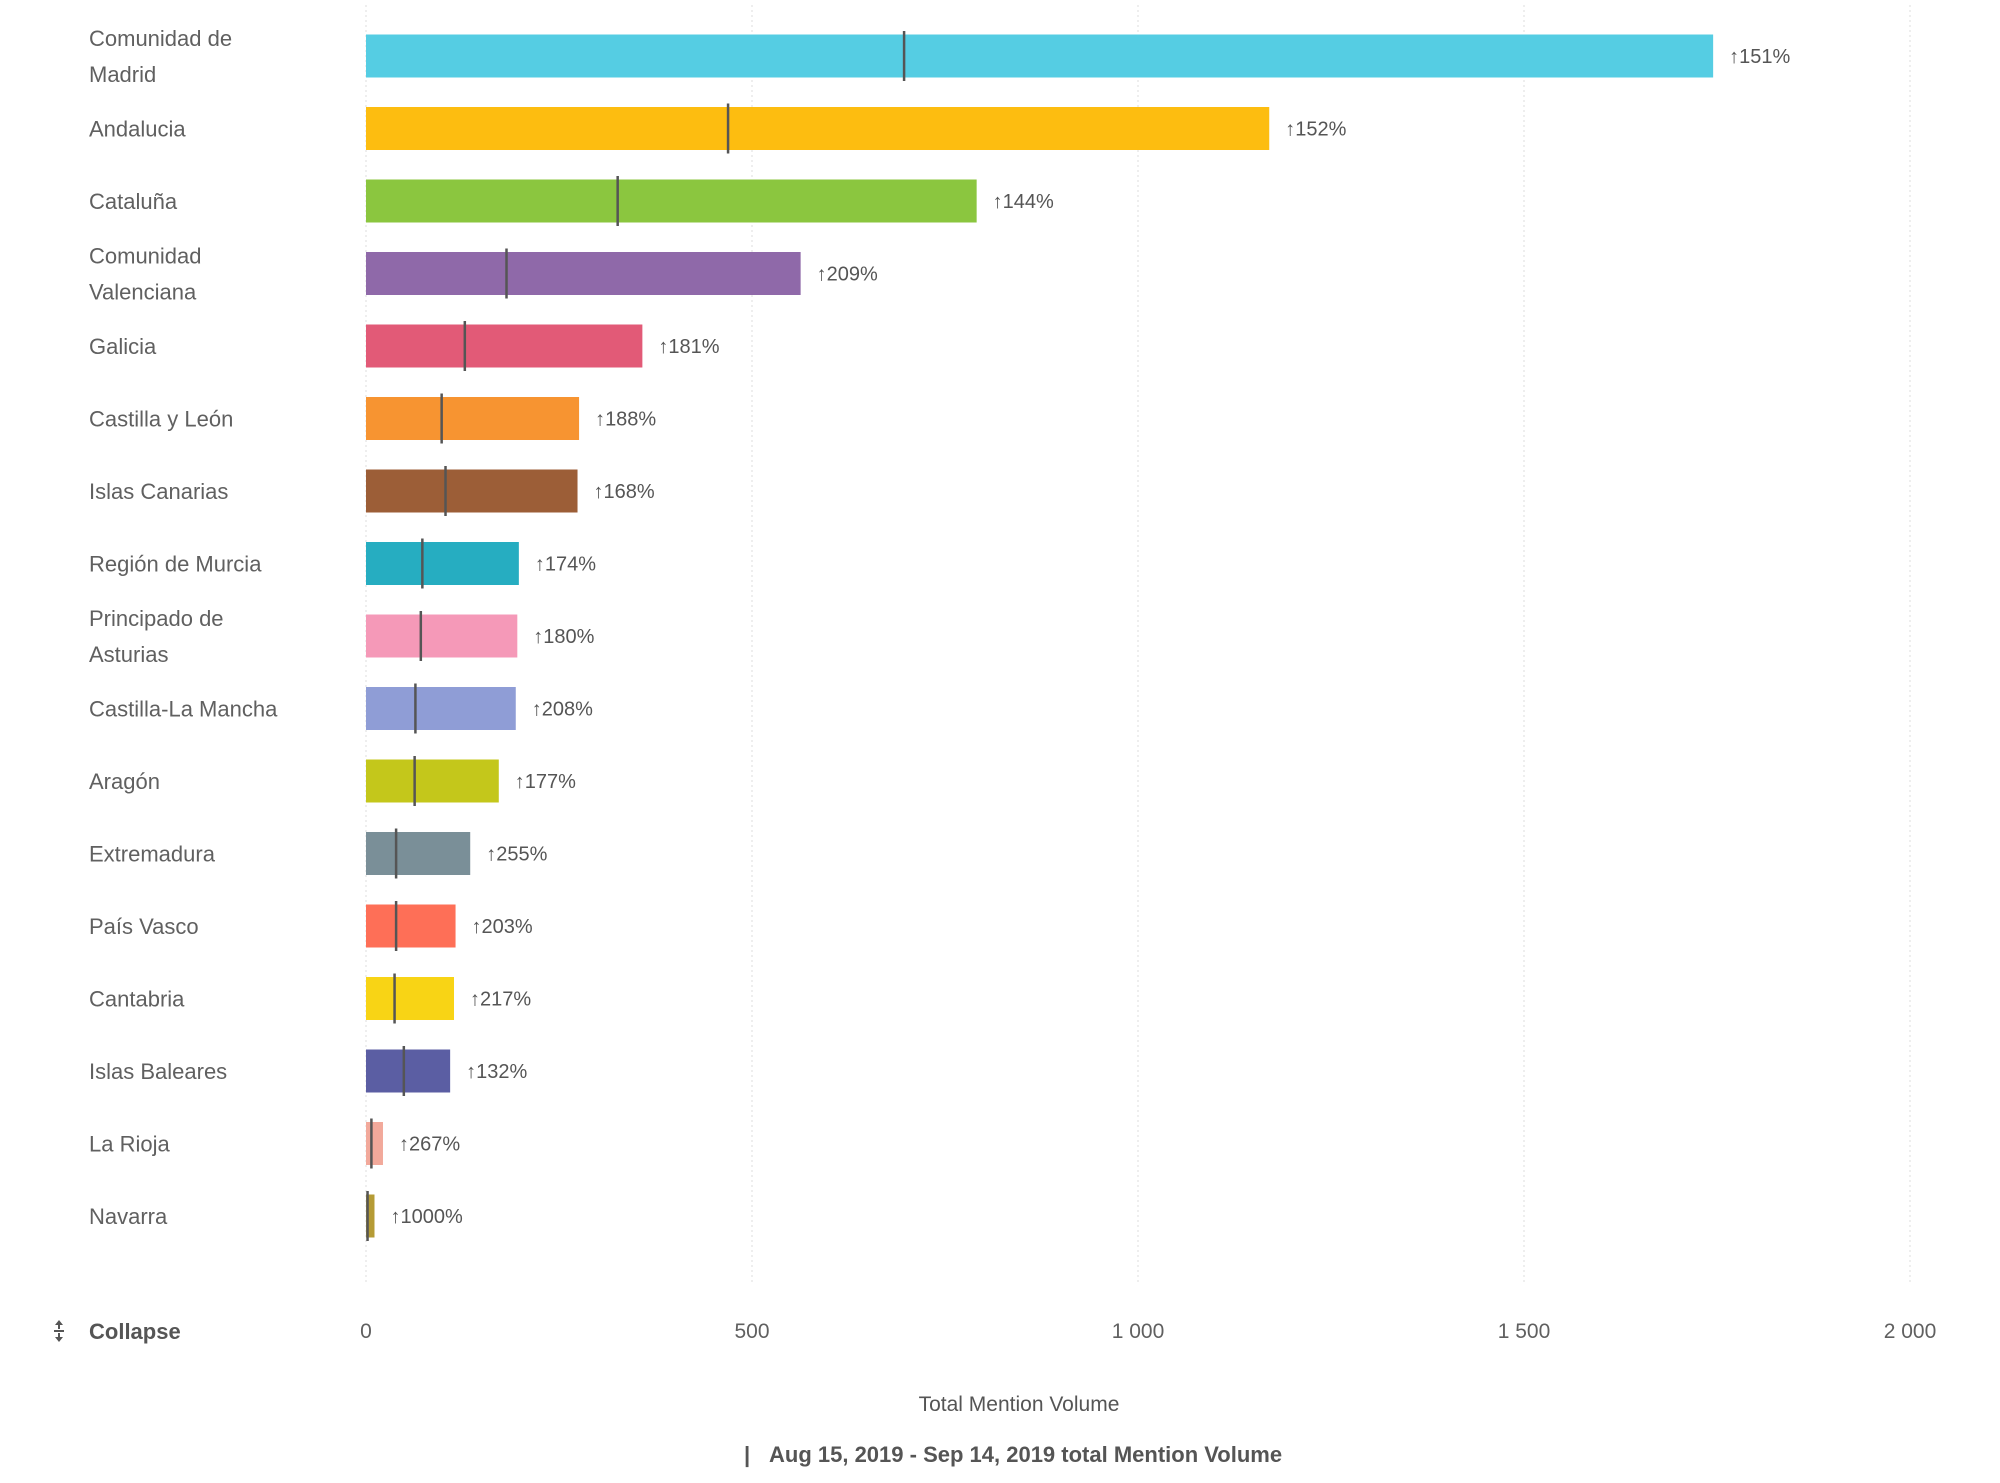  I want to click on category-label: Principado de Asturias, so click(156, 636).